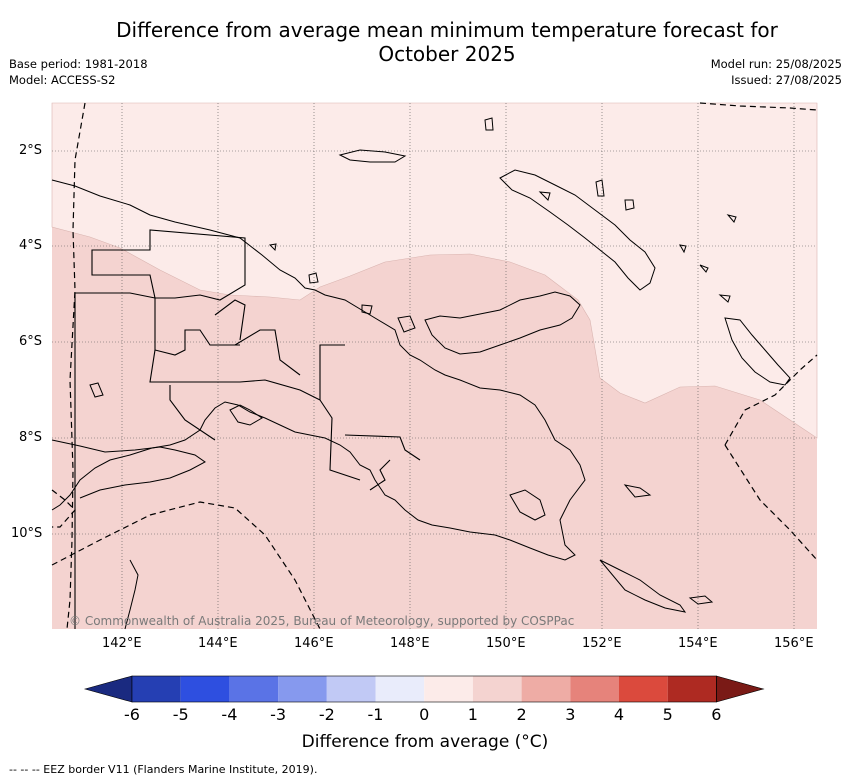 The height and width of the screenshot is (781, 850). Describe the element at coordinates (667, 714) in the screenshot. I see `colorbar-tick-label: 5` at that location.